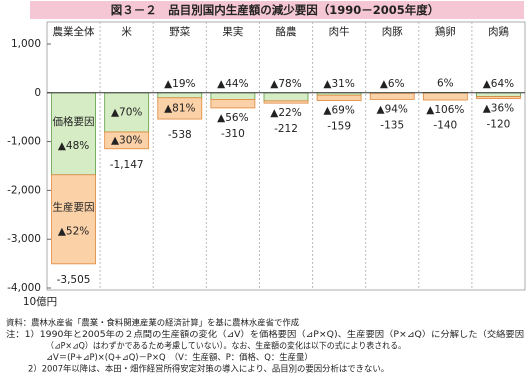 The image size is (530, 376). What do you see at coordinates (232, 31) in the screenshot?
I see `x-tick-label: 果実` at bounding box center [232, 31].